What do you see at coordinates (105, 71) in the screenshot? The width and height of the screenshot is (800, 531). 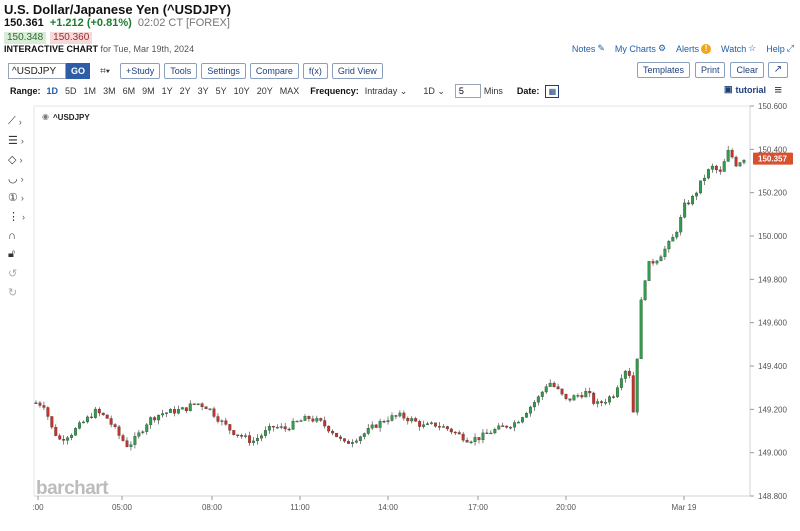 I see `compare-icon: ⌗▾` at bounding box center [105, 71].